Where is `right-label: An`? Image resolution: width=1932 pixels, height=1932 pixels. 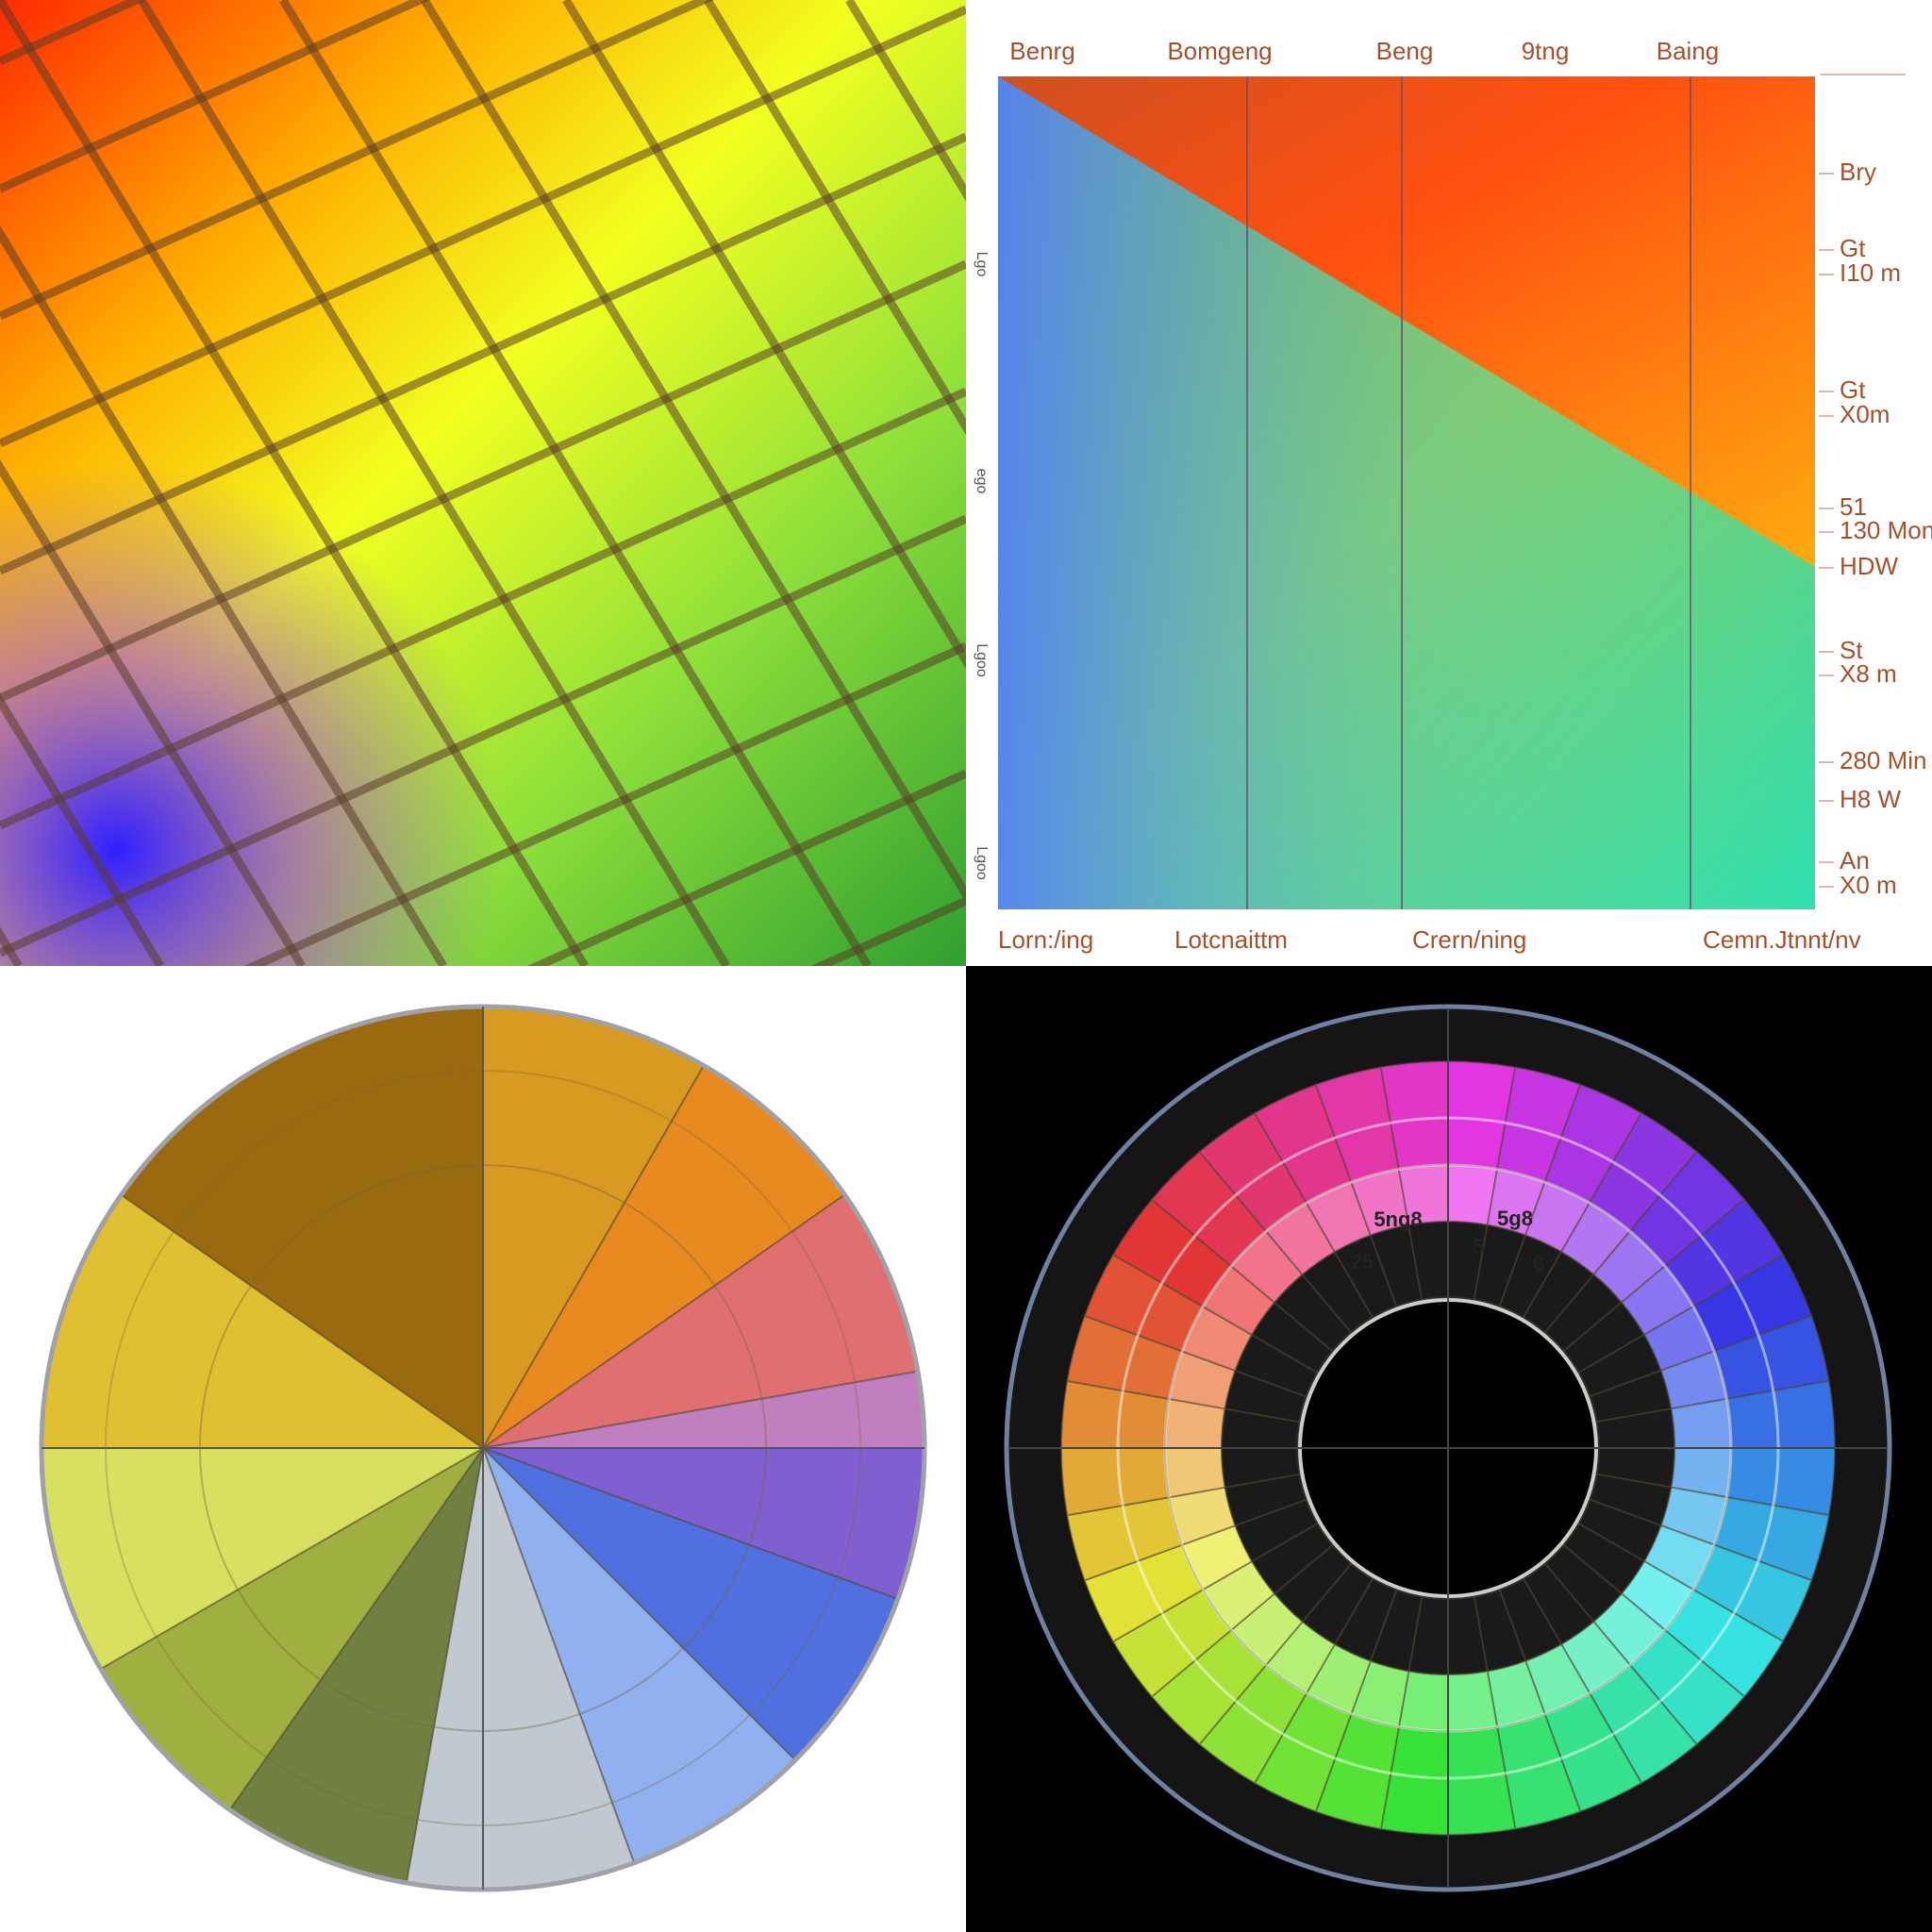 right-label: An is located at coordinates (1855, 860).